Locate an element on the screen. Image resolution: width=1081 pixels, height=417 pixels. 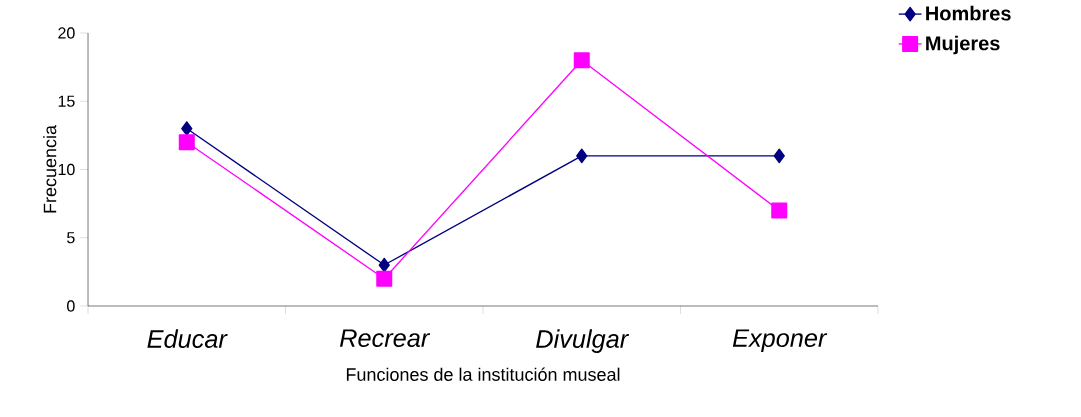
x-tick-label: Divulgar is located at coordinates (583, 341).